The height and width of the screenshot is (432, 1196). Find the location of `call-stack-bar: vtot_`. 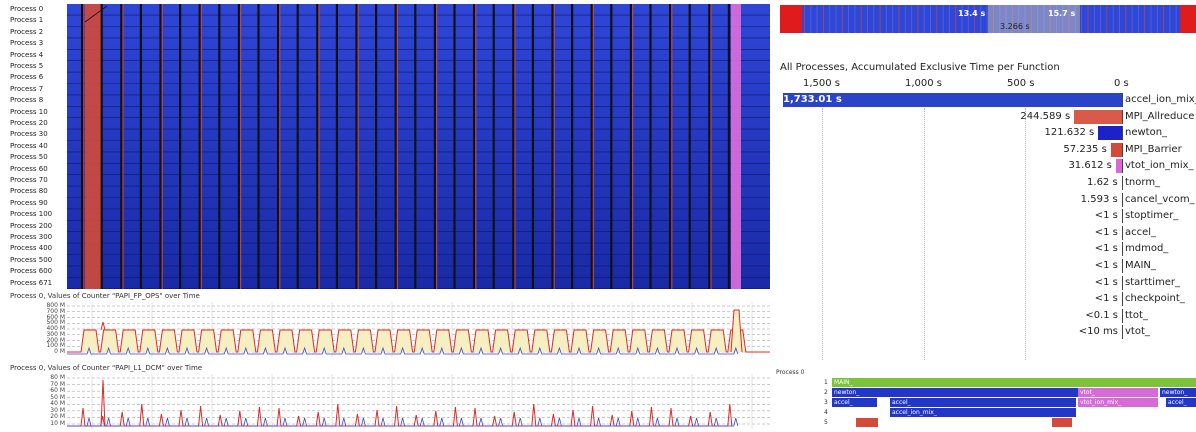

call-stack-bar: vtot_ is located at coordinates (1118, 392).